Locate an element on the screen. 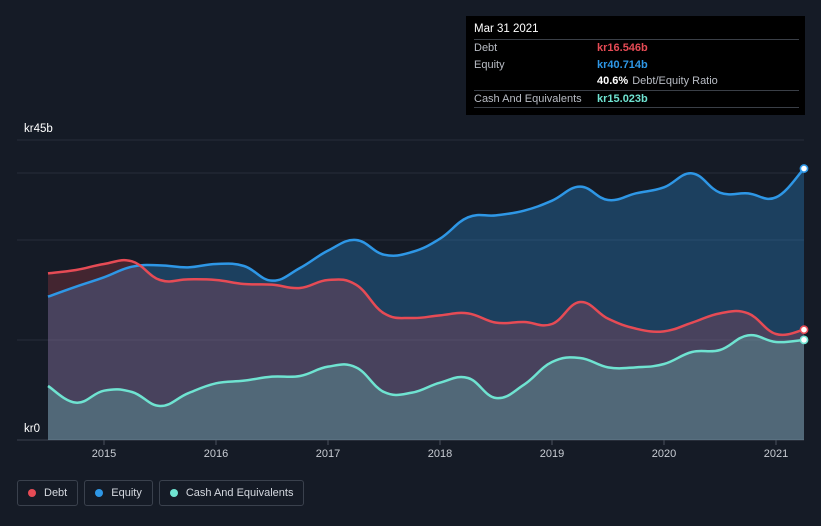  legend-label-debt: Debt is located at coordinates (56, 493).